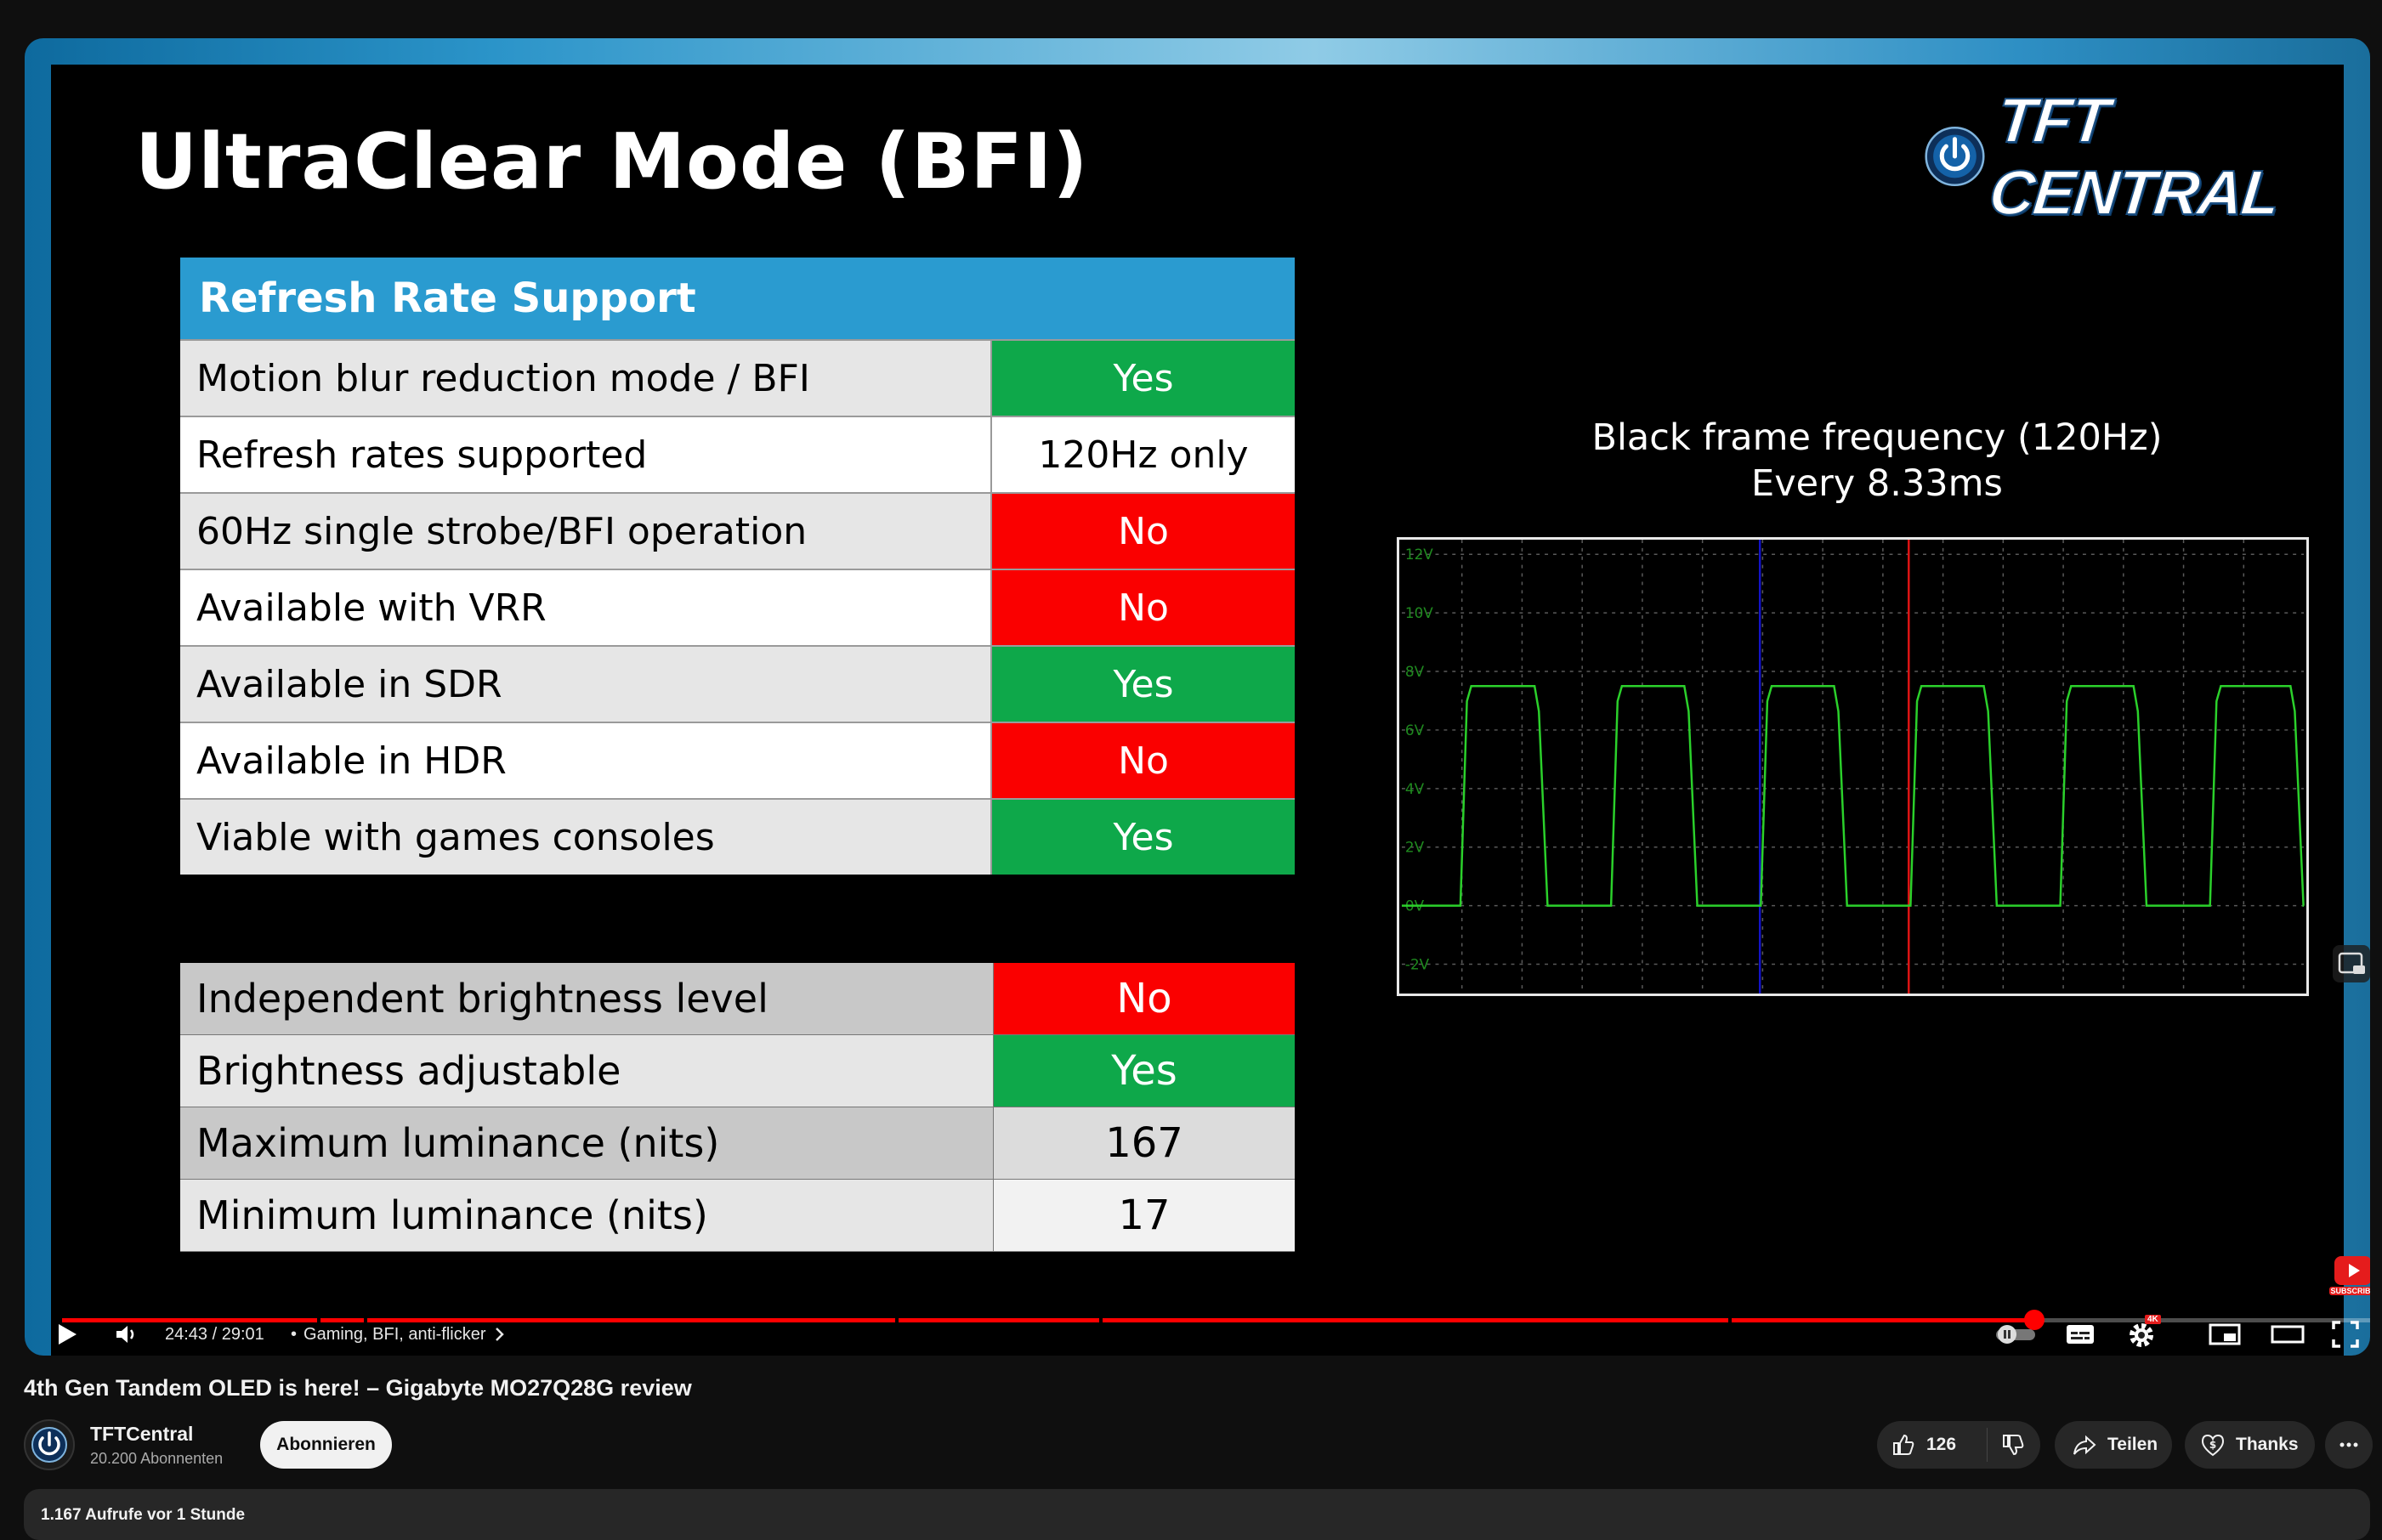  What do you see at coordinates (394, 1334) in the screenshot?
I see `chapter-title: Gaming, BFI, anti-flicker` at bounding box center [394, 1334].